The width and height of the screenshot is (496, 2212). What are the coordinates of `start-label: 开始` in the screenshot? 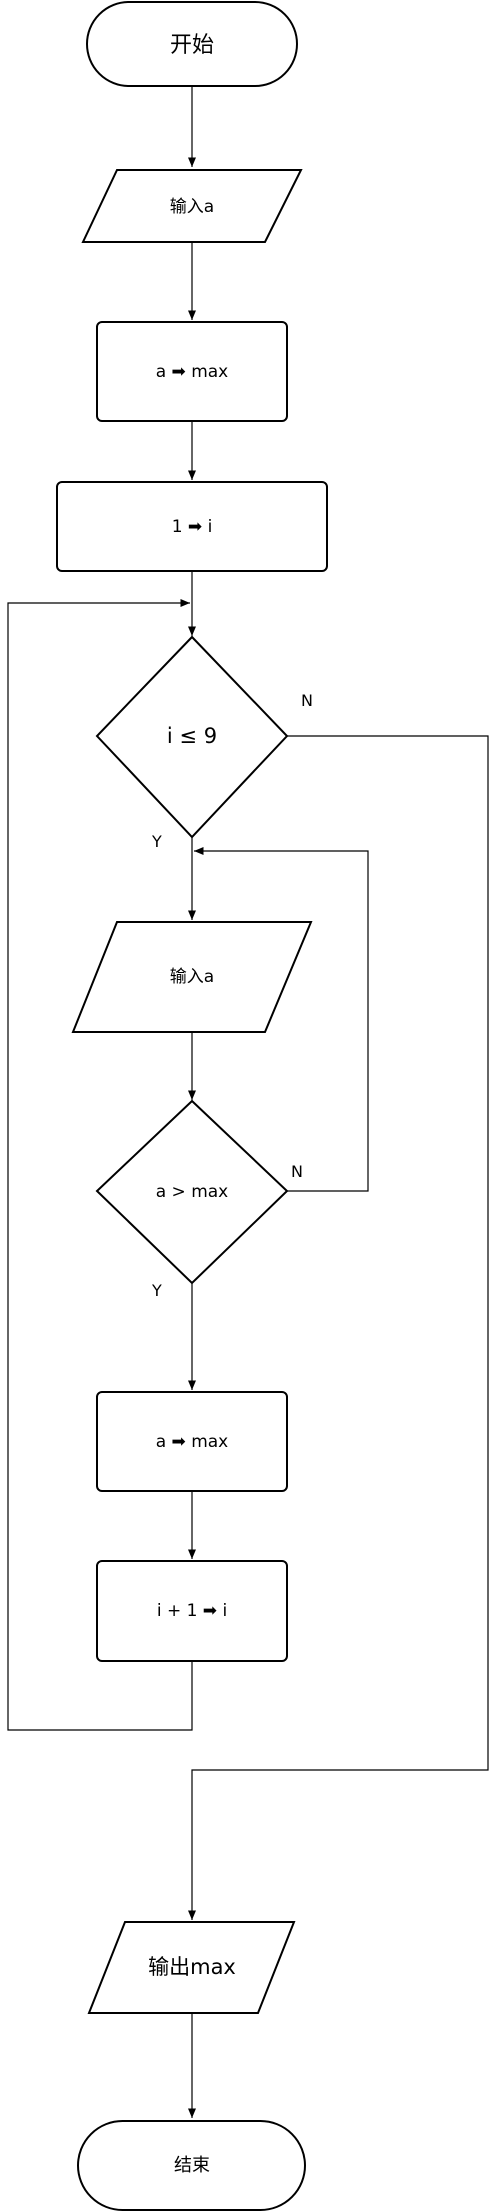 It's located at (192, 45).